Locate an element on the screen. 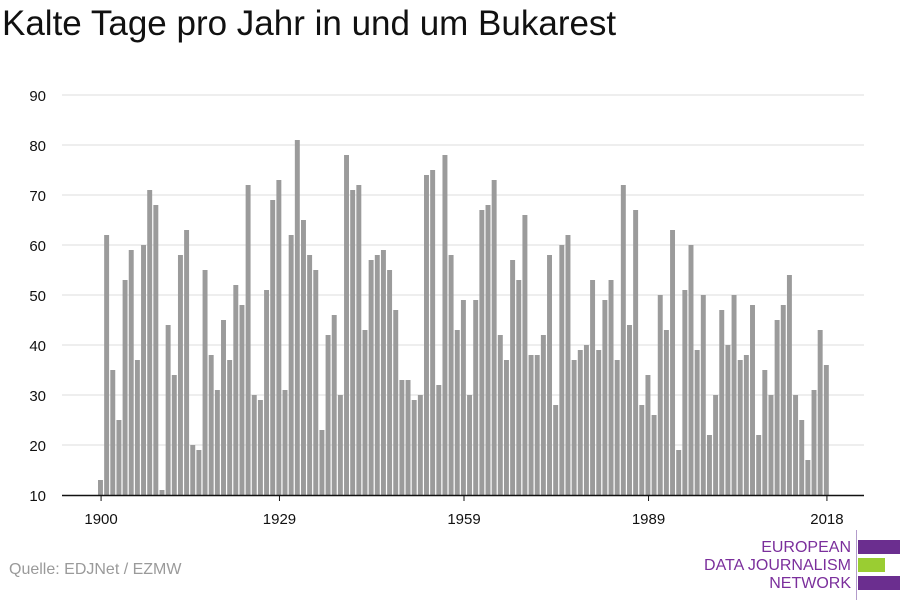  bar-1944 is located at coordinates (371, 377).